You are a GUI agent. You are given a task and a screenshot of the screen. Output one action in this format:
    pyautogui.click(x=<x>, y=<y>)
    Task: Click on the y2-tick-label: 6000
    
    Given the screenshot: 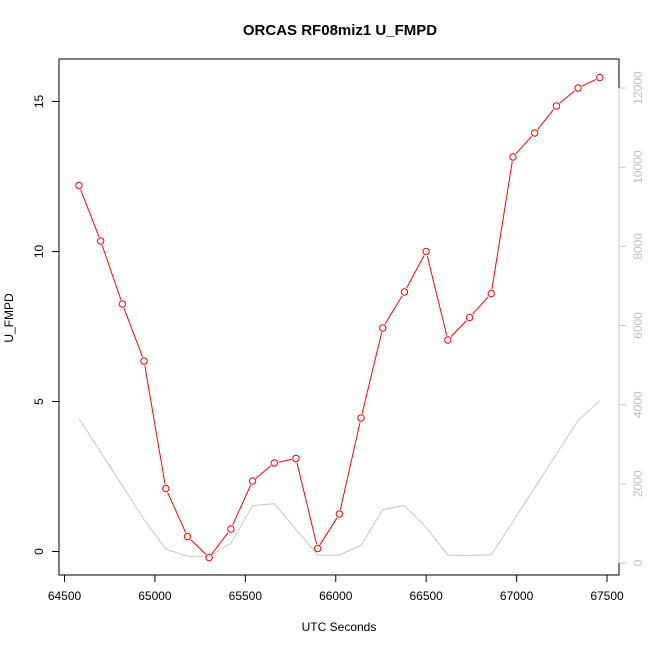 What is the action you would take?
    pyautogui.click(x=638, y=325)
    